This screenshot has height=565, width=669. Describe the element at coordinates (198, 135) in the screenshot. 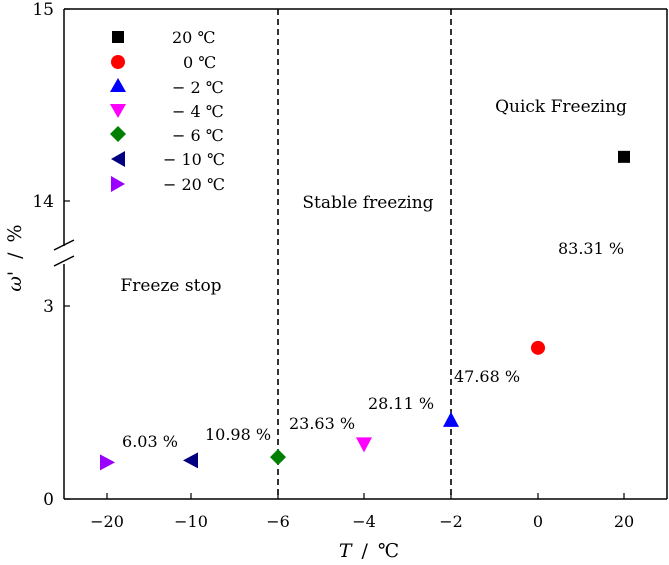

I see `legend-label-n6c: − 6 ℃` at that location.